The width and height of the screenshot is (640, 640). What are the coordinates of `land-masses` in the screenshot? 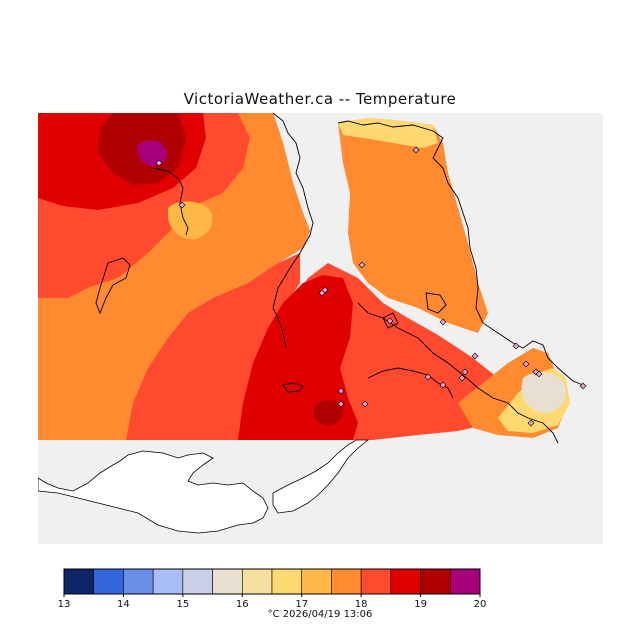 It's located at (204, 486).